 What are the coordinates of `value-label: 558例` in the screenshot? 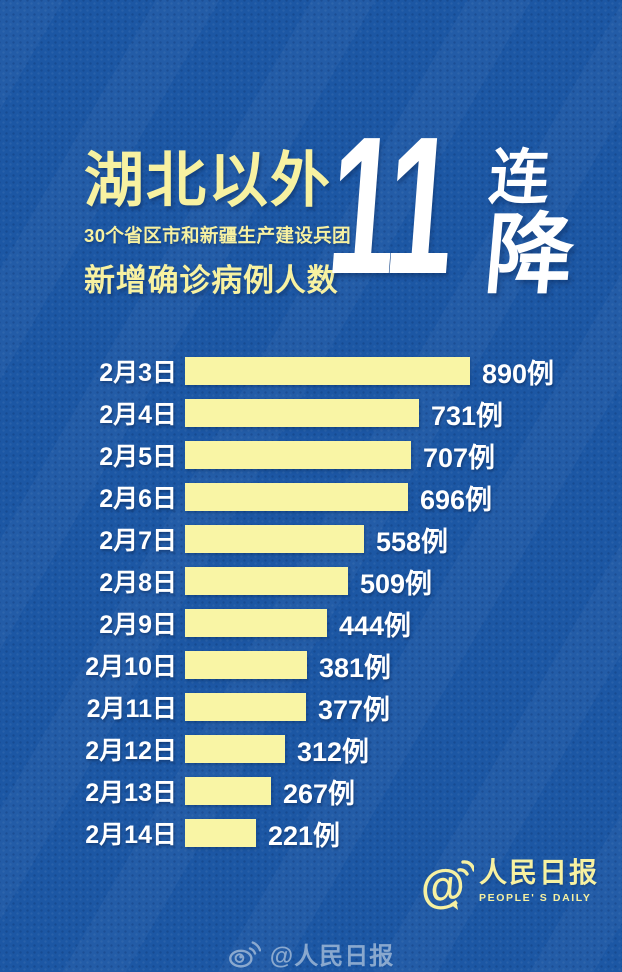 It's located at (412, 541).